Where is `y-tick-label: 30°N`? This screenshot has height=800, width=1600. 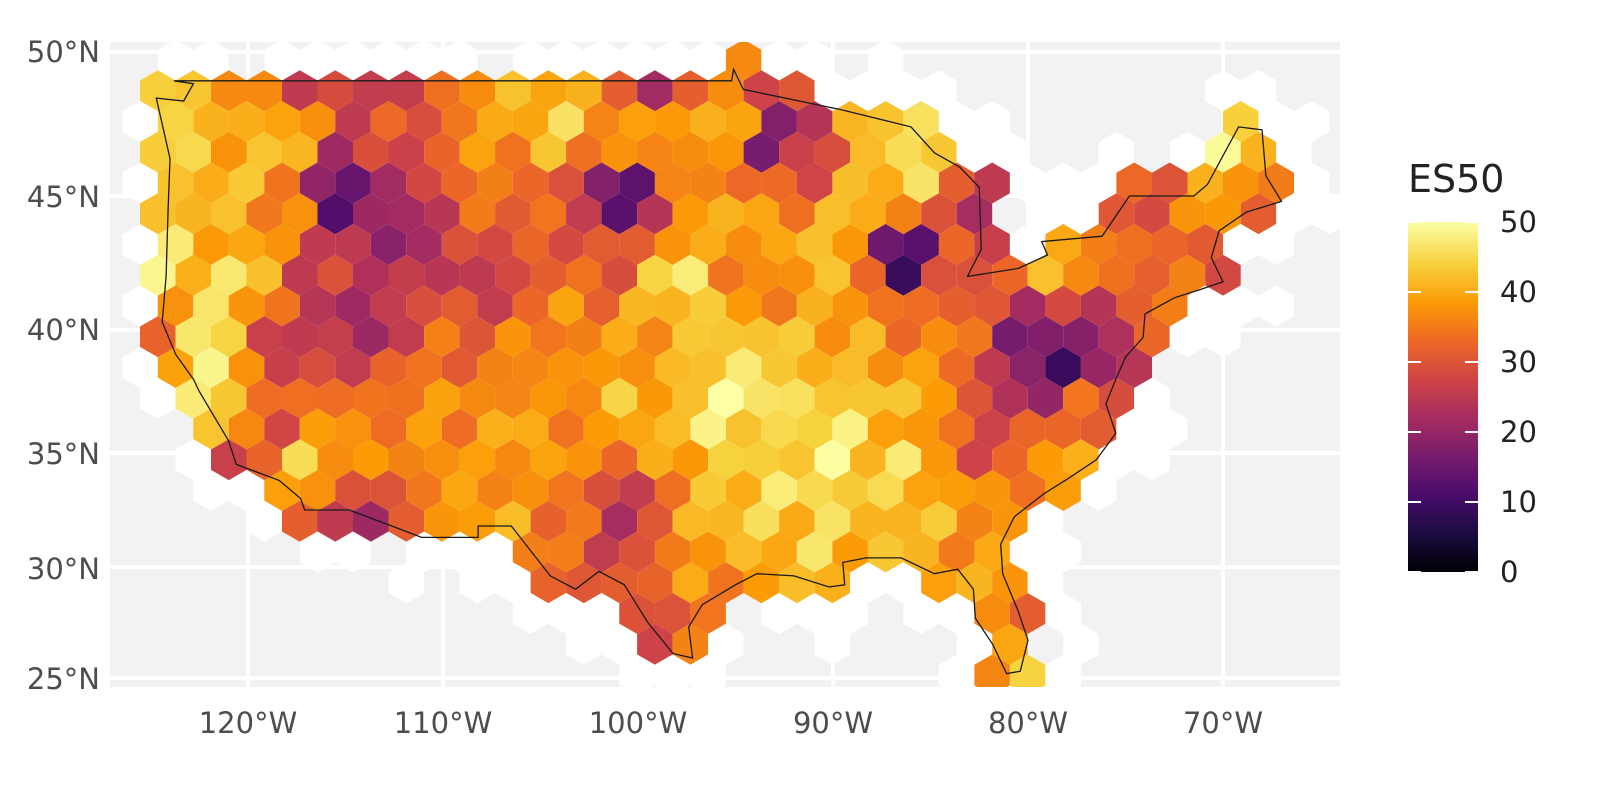 y-tick-label: 30°N is located at coordinates (63, 569).